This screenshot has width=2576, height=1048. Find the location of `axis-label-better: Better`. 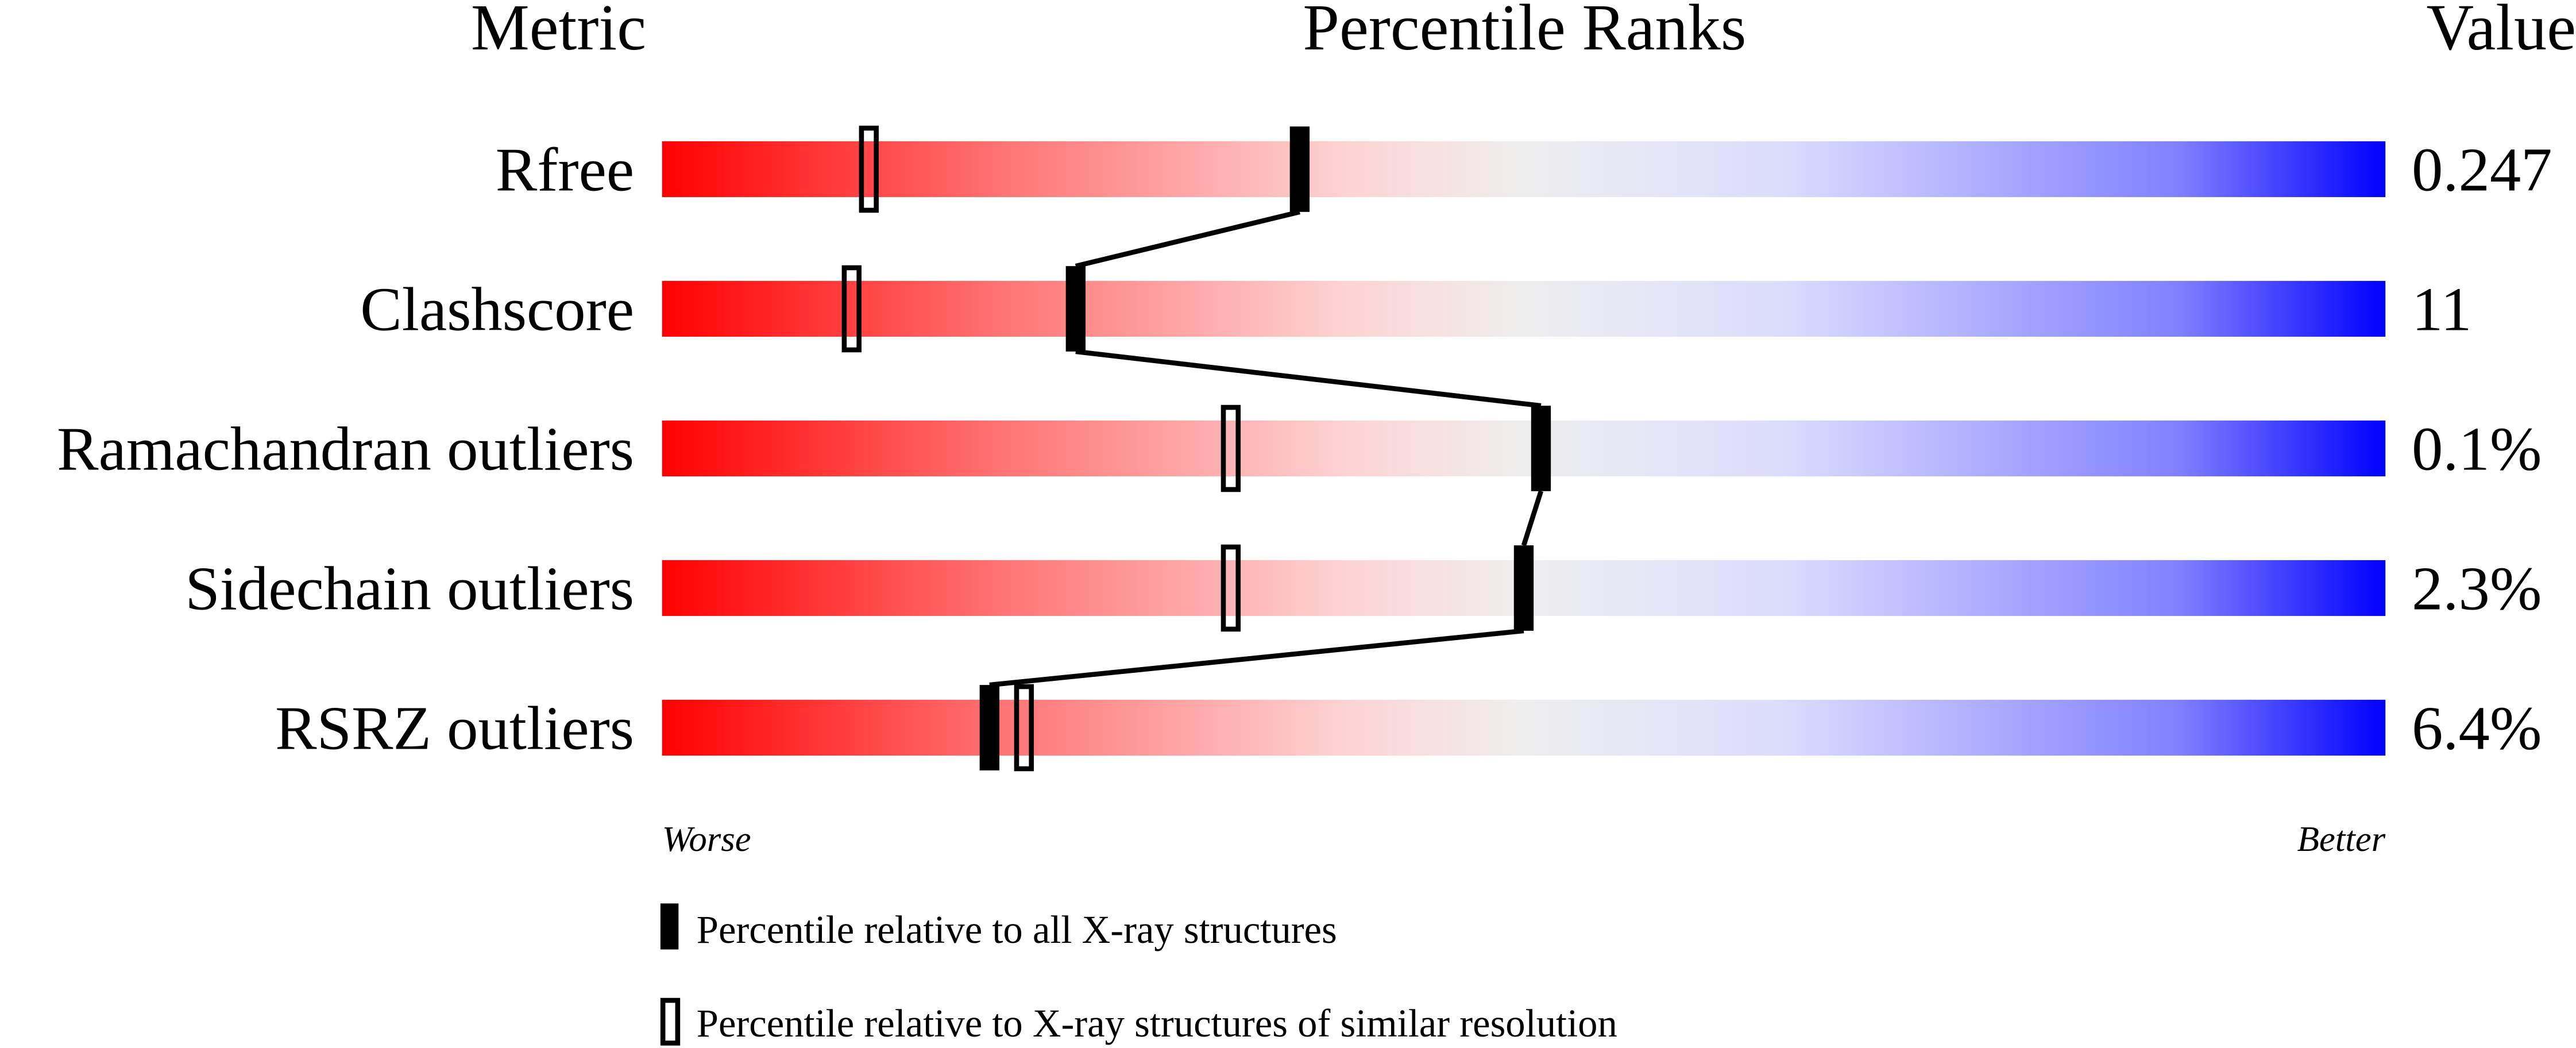

axis-label-better: Better is located at coordinates (2341, 839).